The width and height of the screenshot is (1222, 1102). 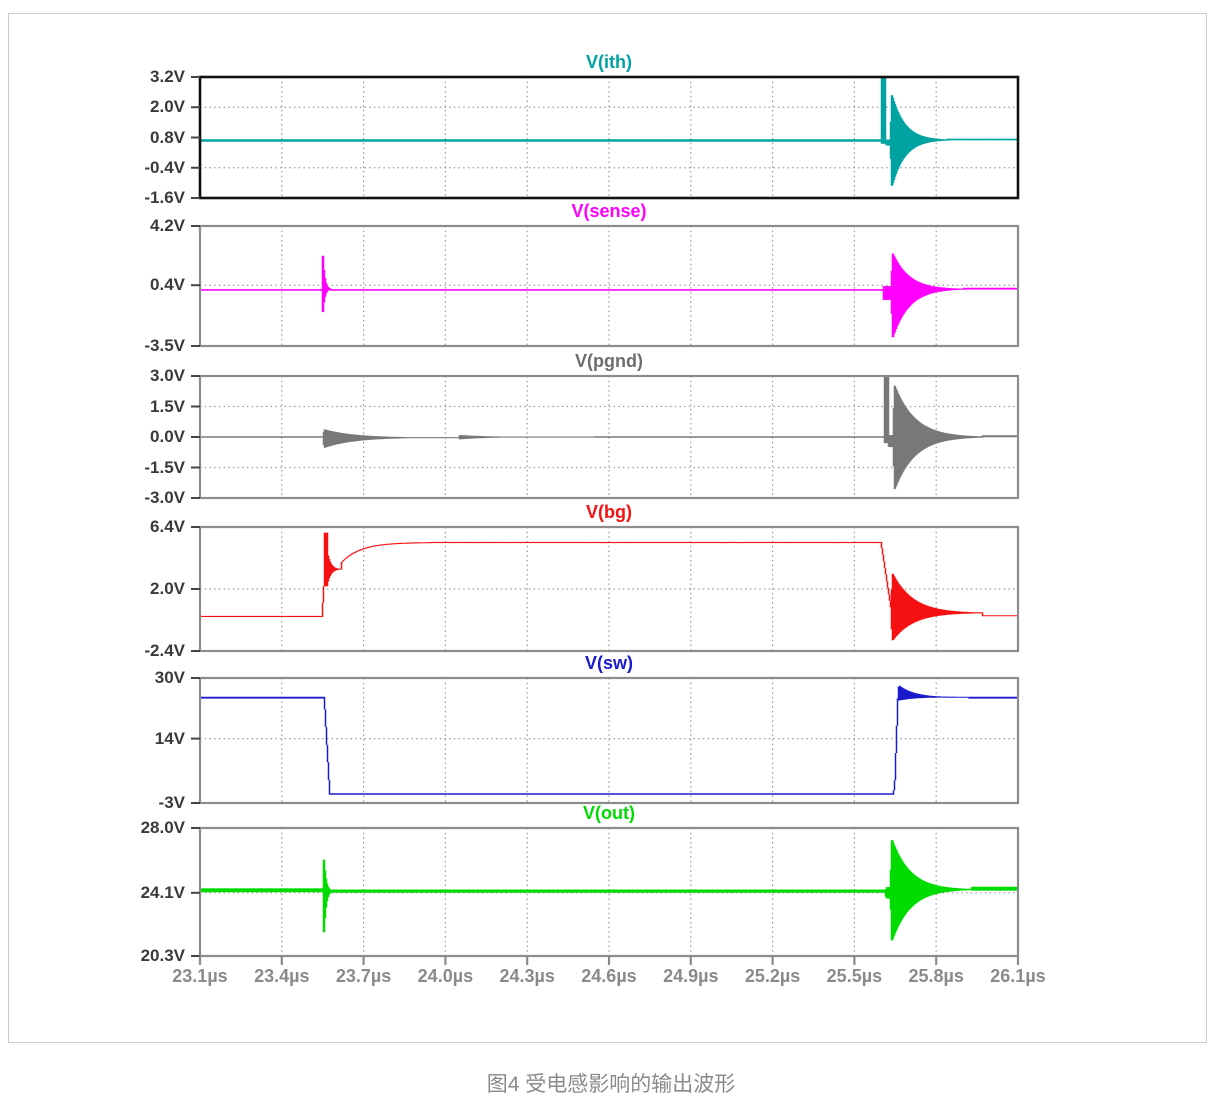 I want to click on vpgnd-ytick-label-1: 1.5V, so click(x=167, y=406).